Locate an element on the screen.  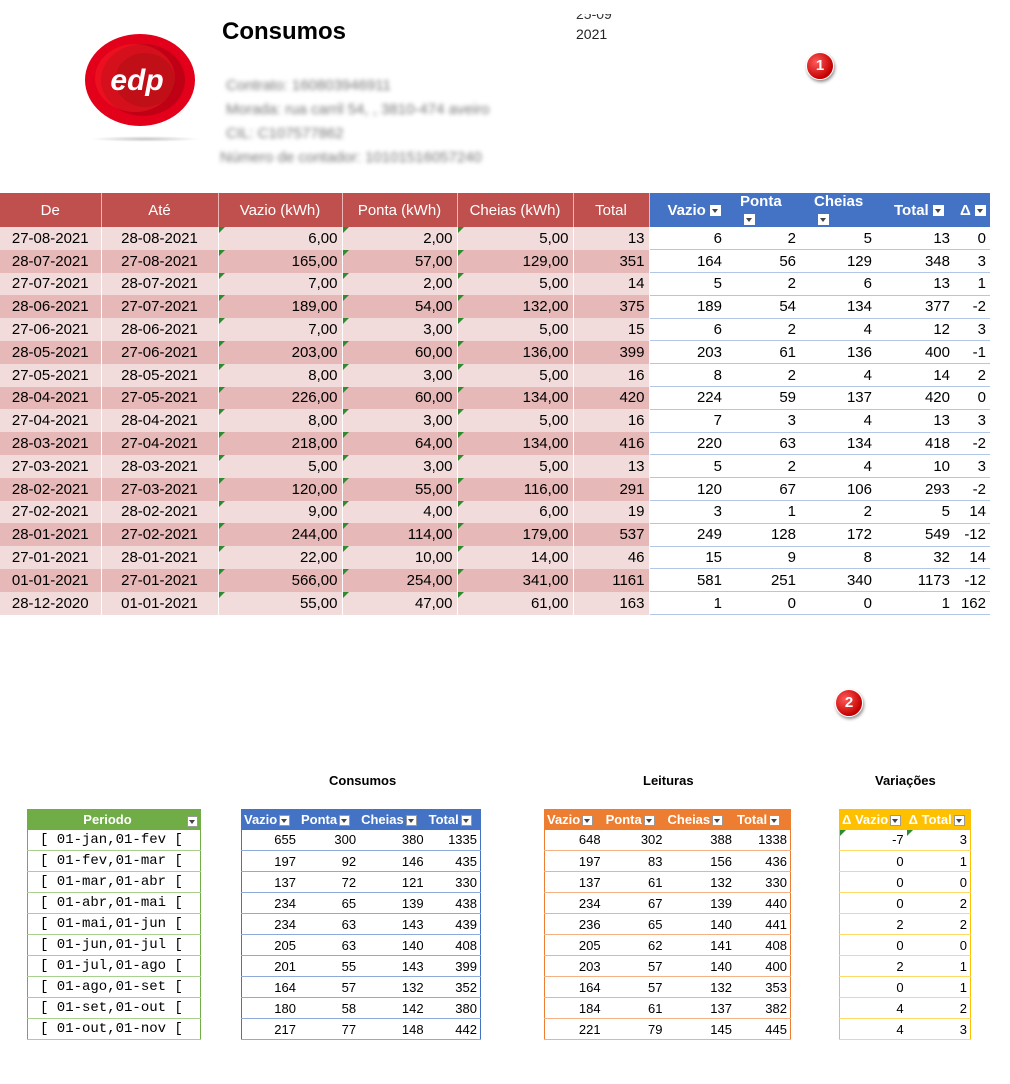
table-cell: 435 is located at coordinates (453, 861).